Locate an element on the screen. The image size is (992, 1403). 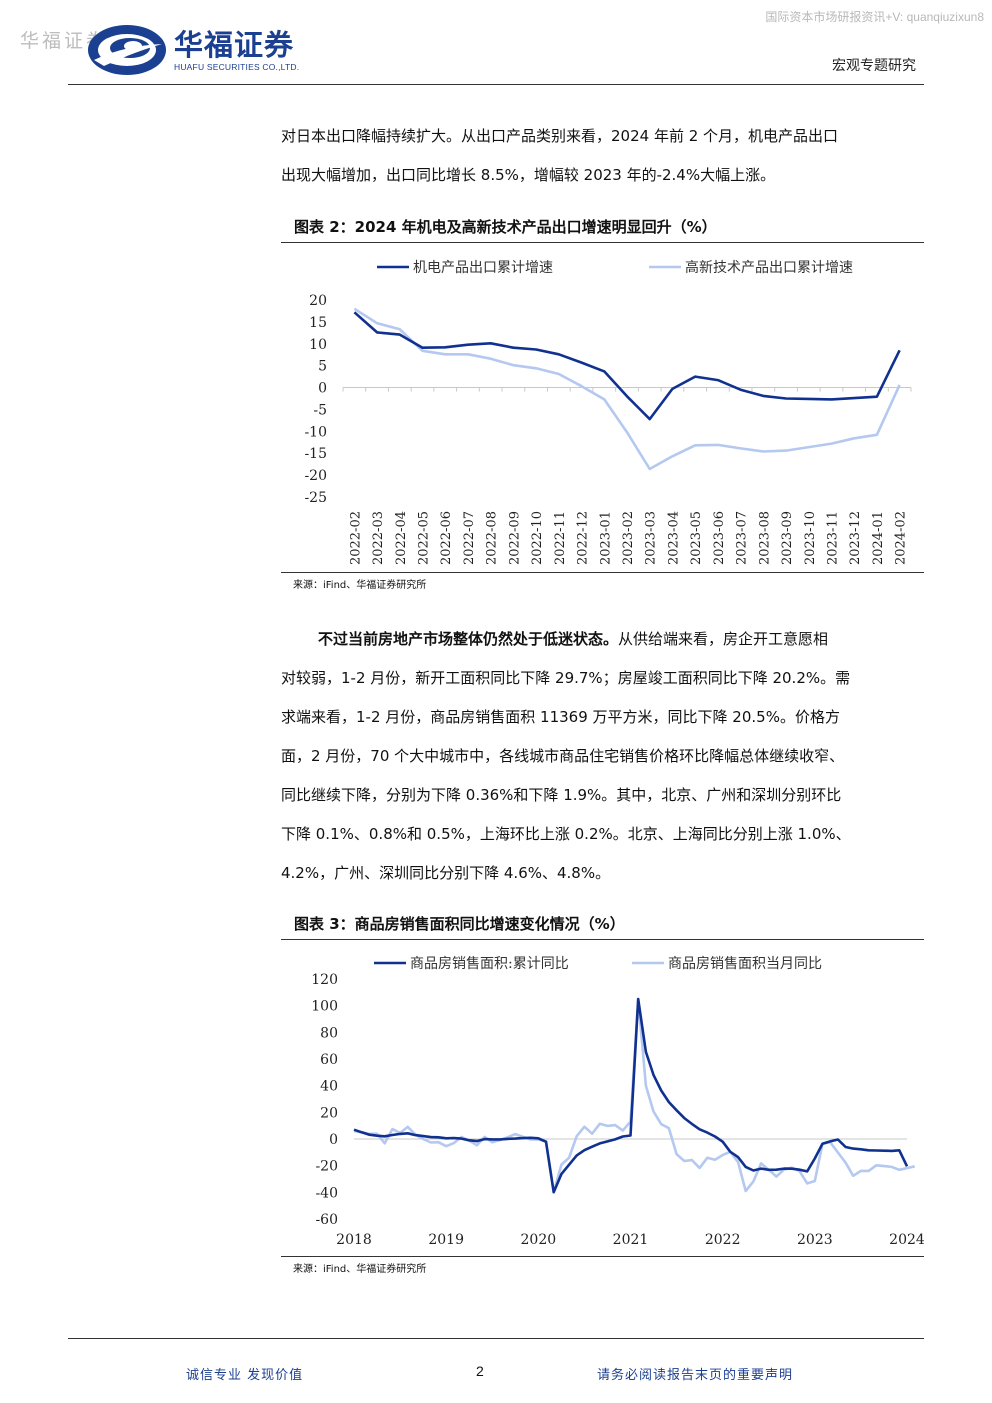
y-tick-label: -25 is located at coordinates (315, 498).